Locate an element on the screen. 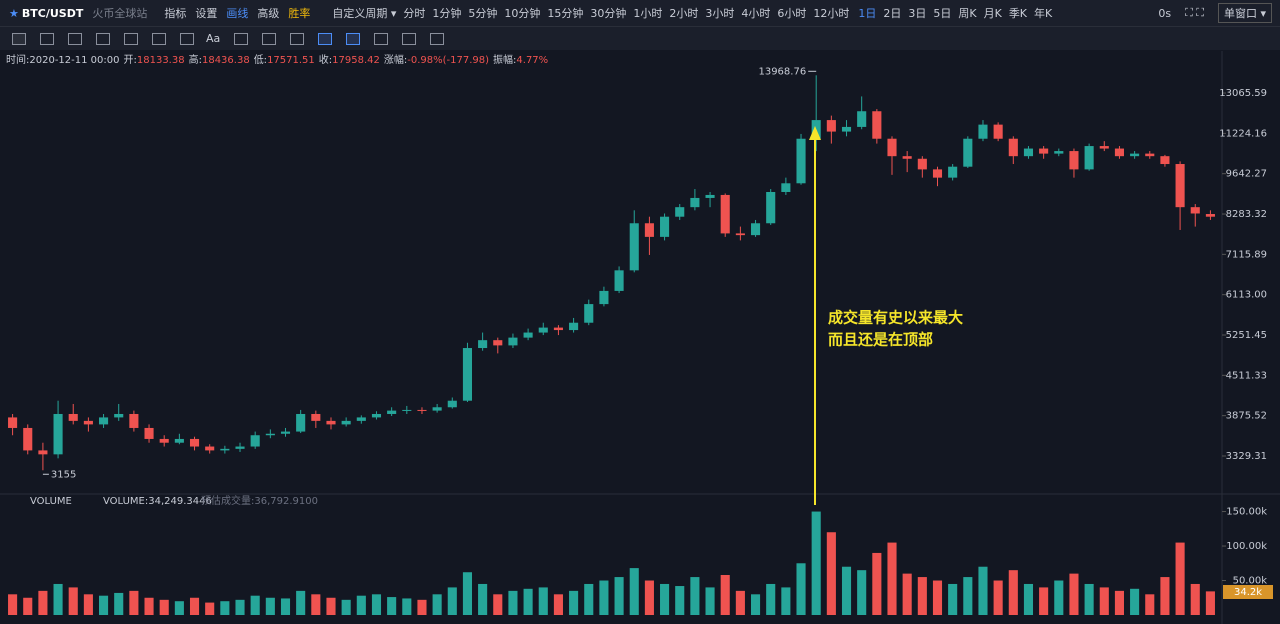  period: 4小时 is located at coordinates (756, 13).